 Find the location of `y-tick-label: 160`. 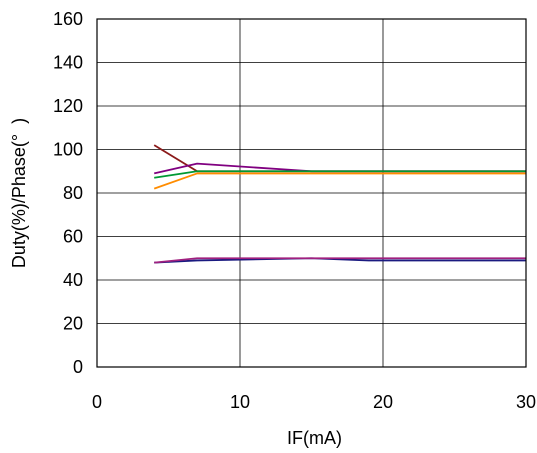

y-tick-label: 160 is located at coordinates (68, 19).